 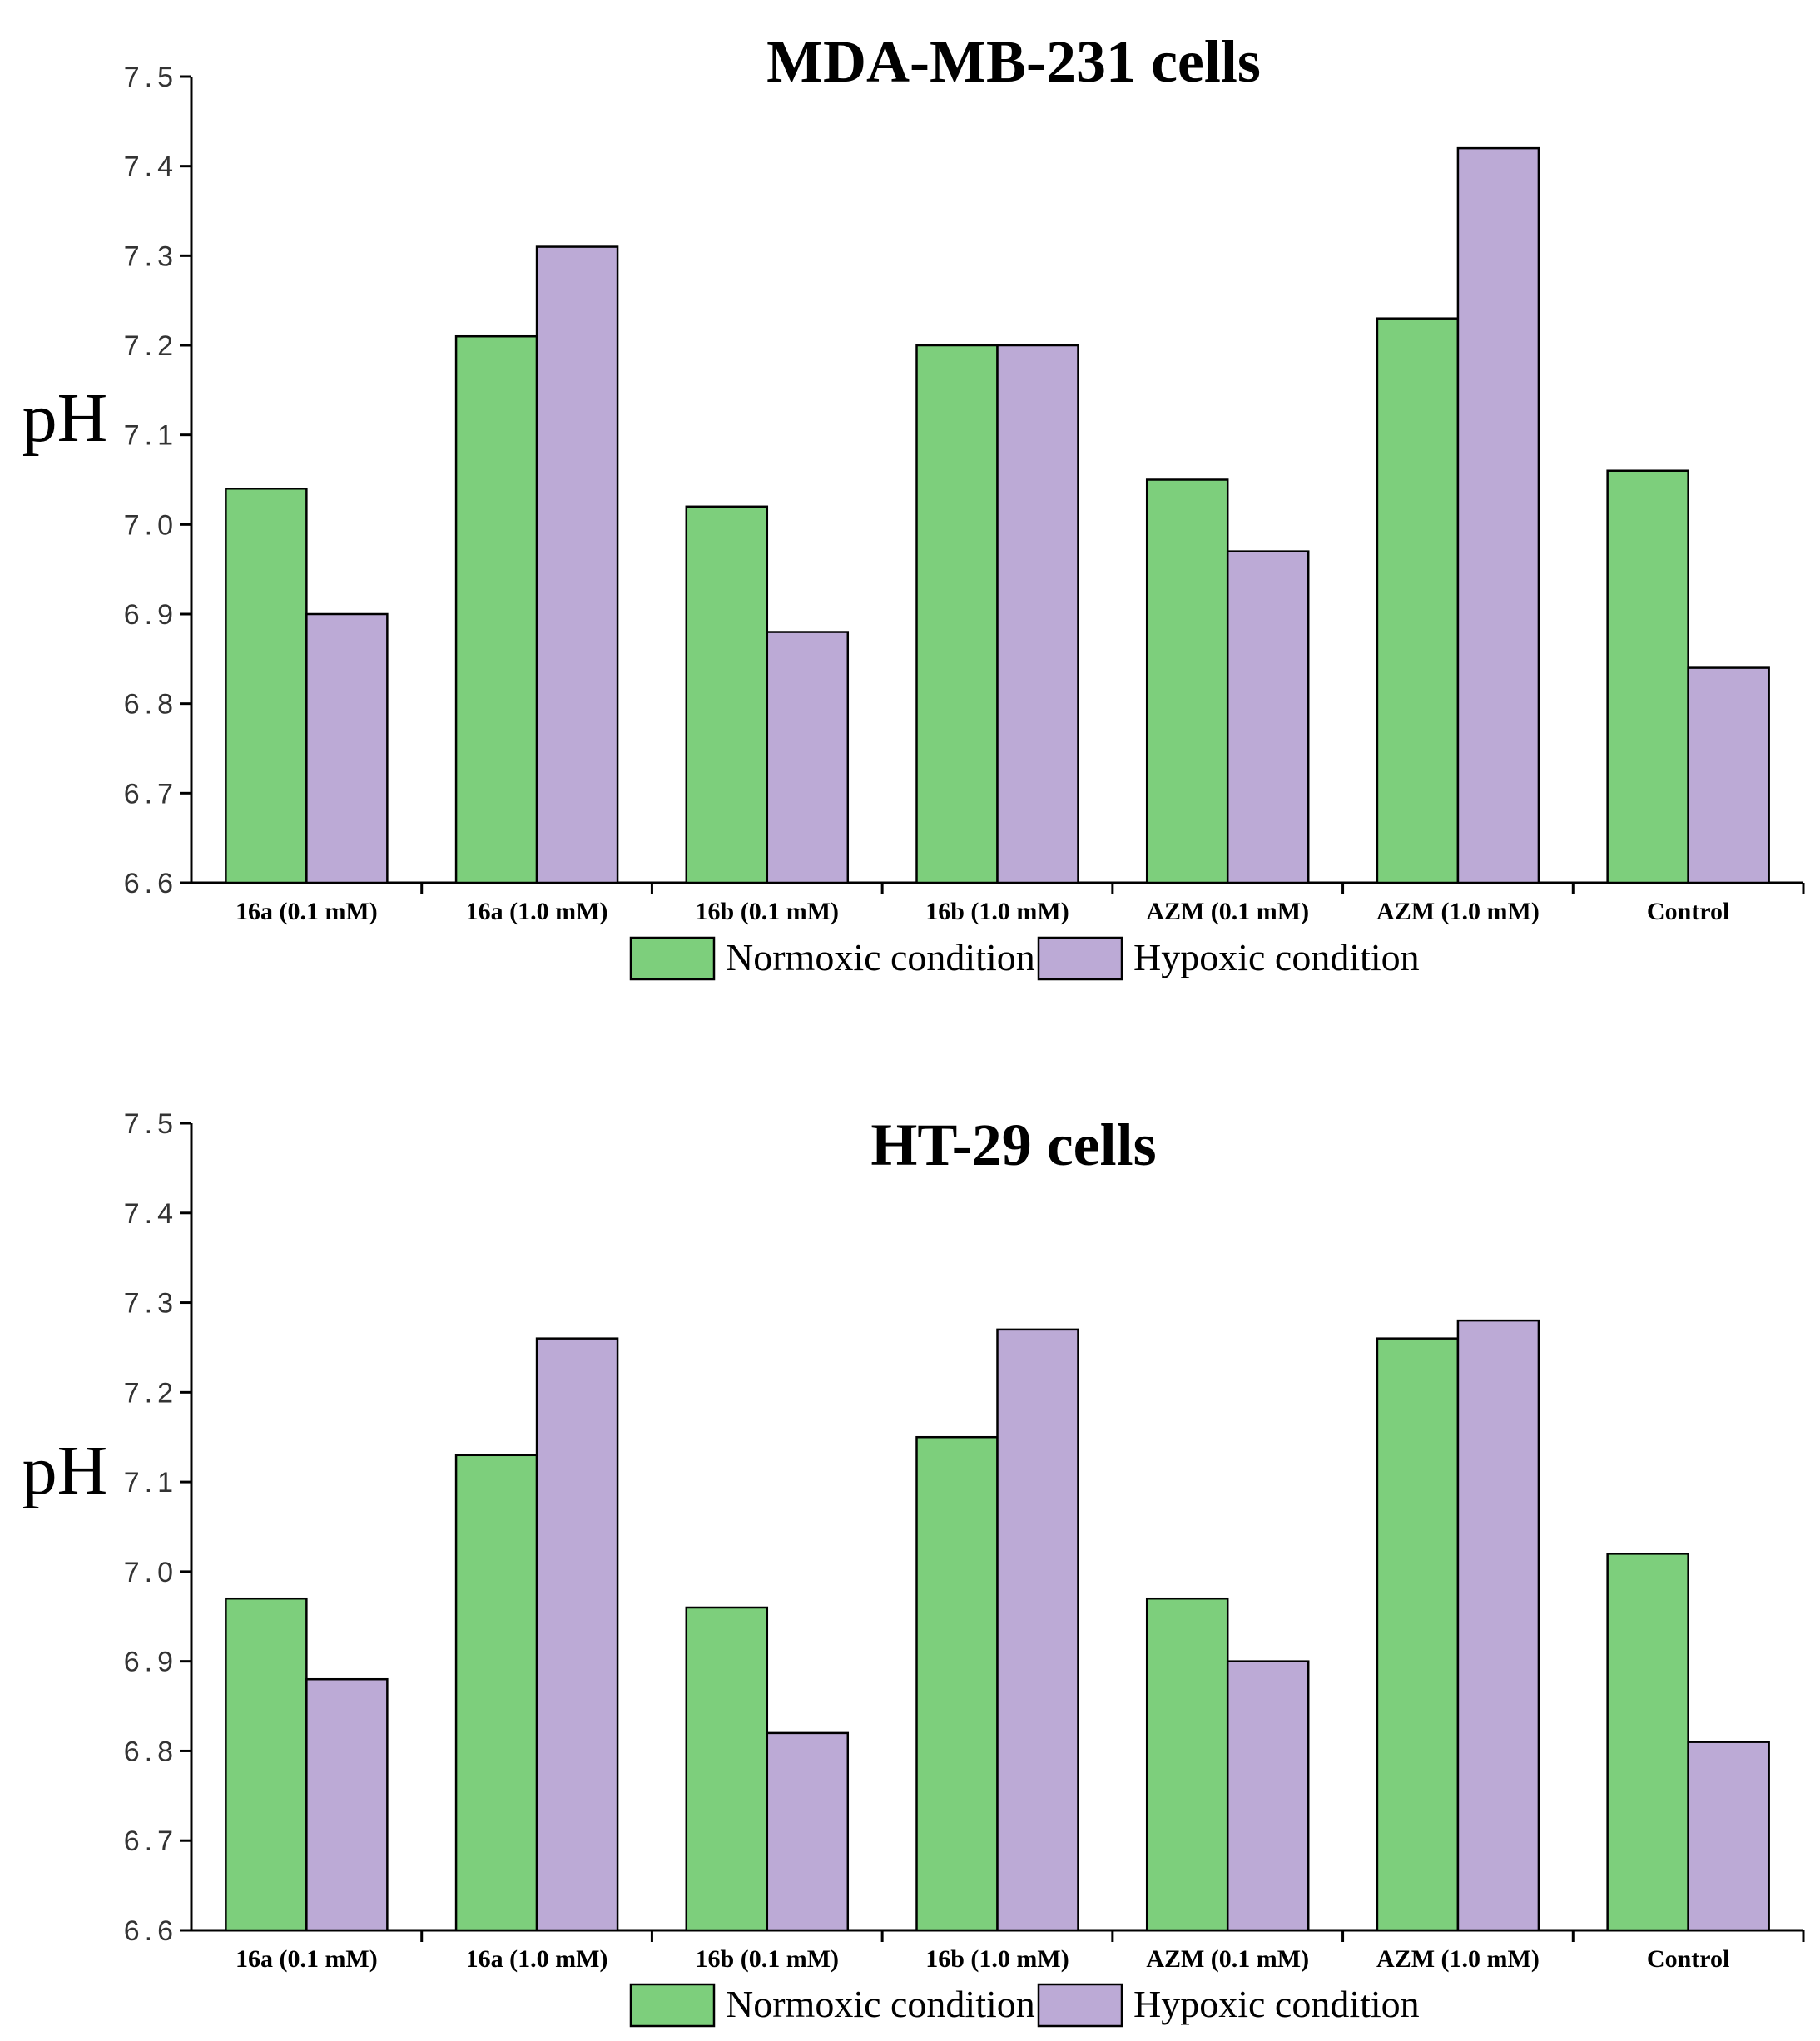 What do you see at coordinates (1013, 1145) in the screenshot?
I see `chart-title: HT-29 cells` at bounding box center [1013, 1145].